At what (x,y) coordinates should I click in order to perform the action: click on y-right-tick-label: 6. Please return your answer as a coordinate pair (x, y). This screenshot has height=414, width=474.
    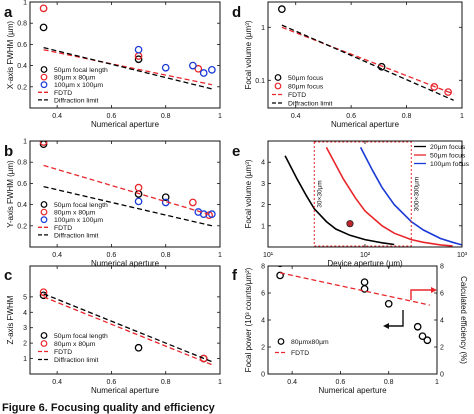
    Looking at the image, I should click on (442, 294).